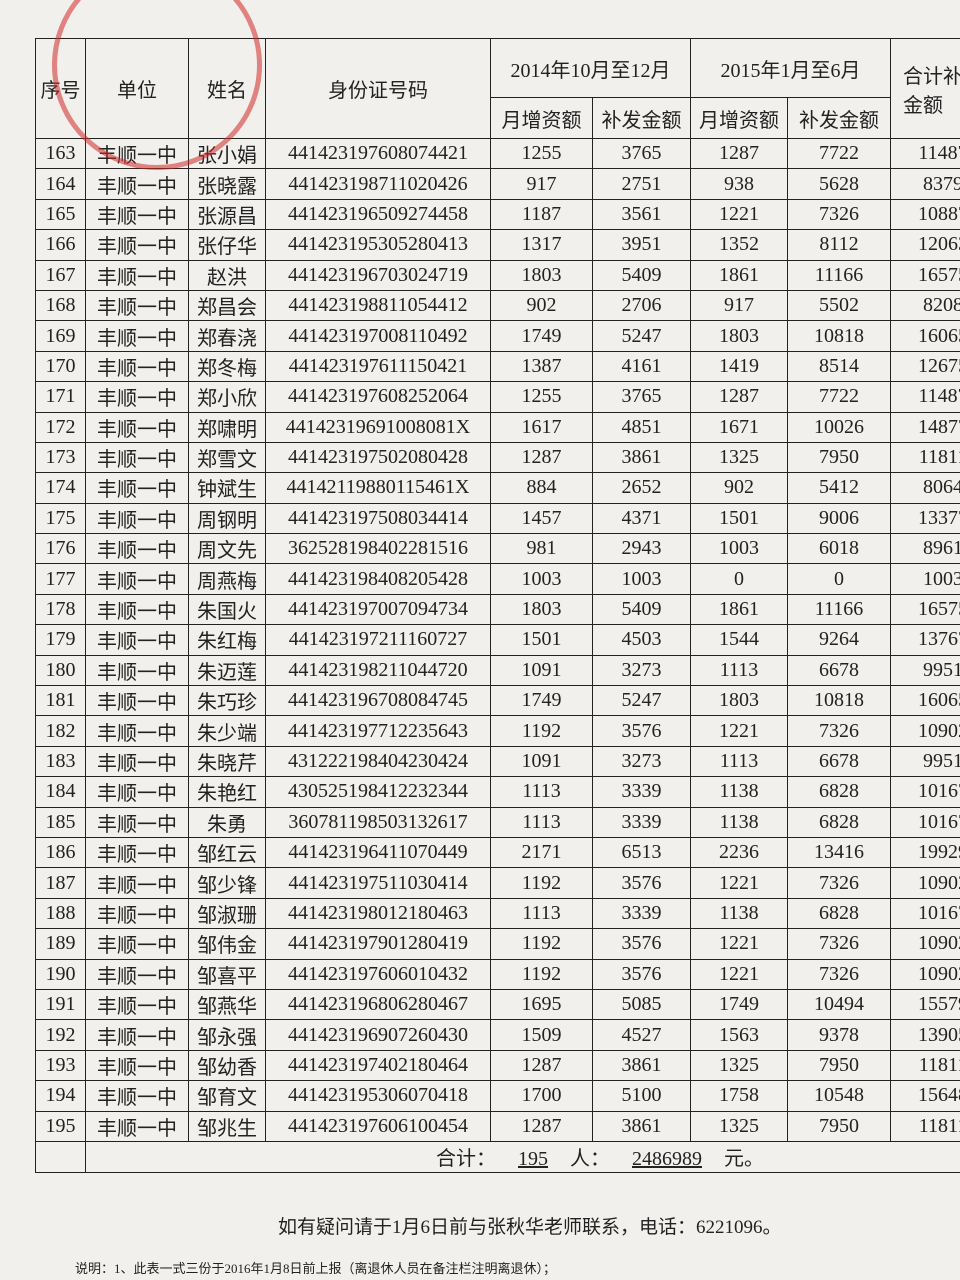 This screenshot has width=960, height=1280. I want to click on table-cell: 178, so click(60, 609).